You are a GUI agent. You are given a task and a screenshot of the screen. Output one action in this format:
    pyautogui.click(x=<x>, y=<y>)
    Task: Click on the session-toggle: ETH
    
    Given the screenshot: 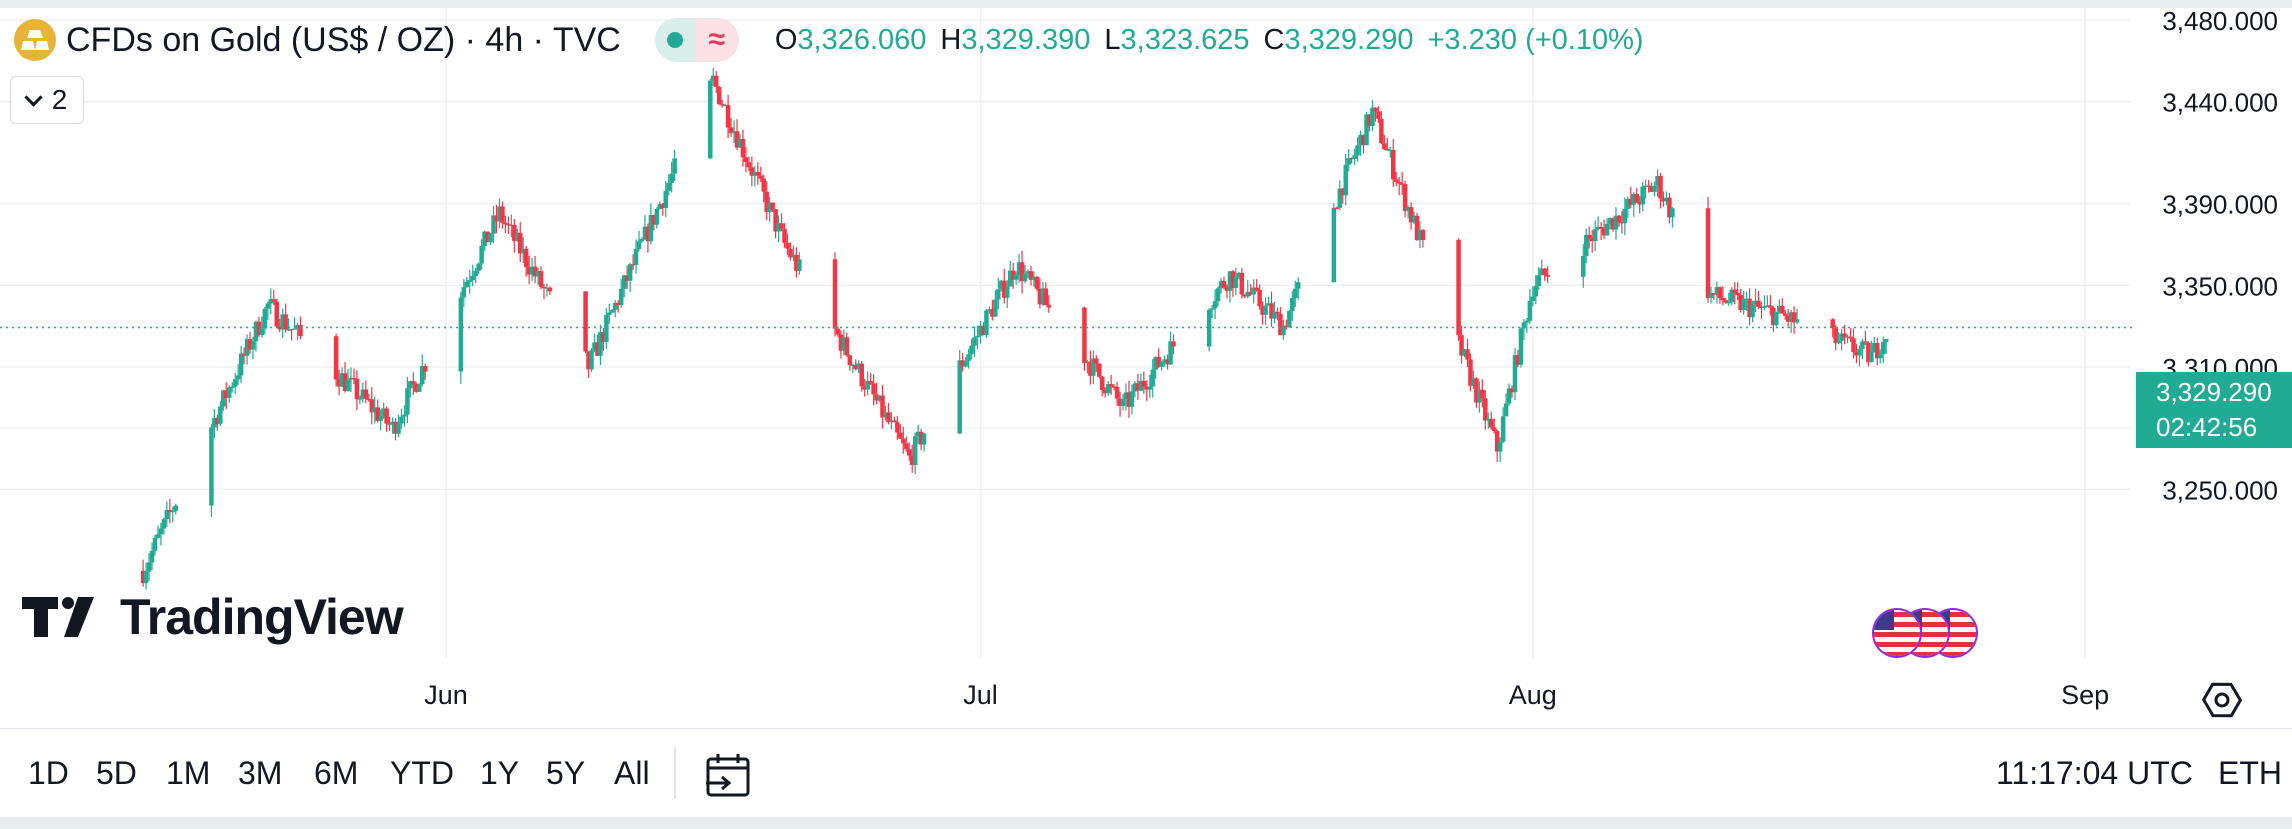 What is the action you would take?
    pyautogui.click(x=2250, y=773)
    